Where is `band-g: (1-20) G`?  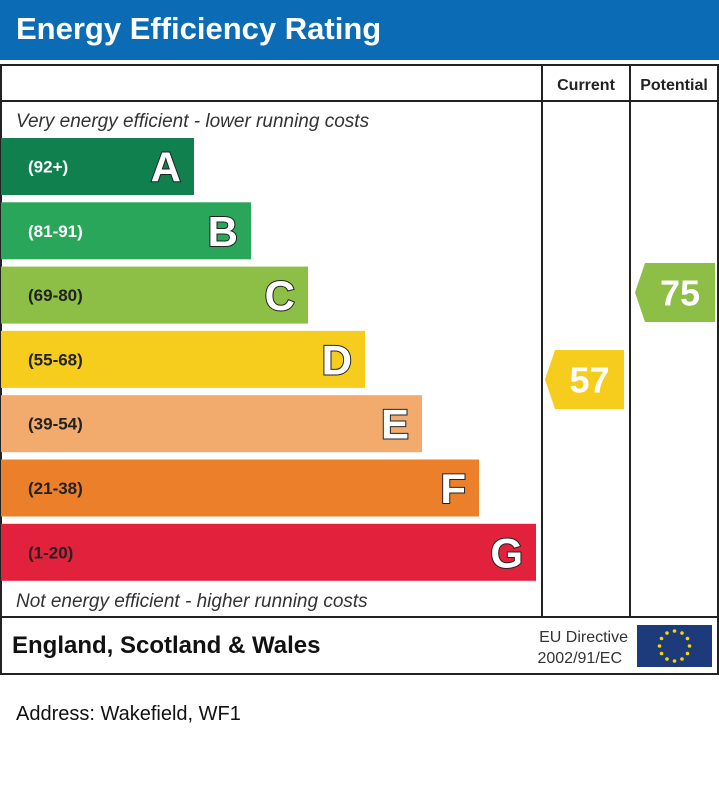
band-g: (1-20) G is located at coordinates (268, 552).